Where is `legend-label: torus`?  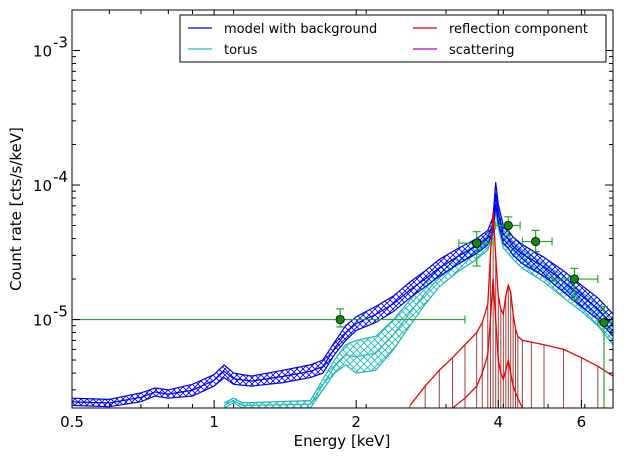
legend-label: torus is located at coordinates (241, 50).